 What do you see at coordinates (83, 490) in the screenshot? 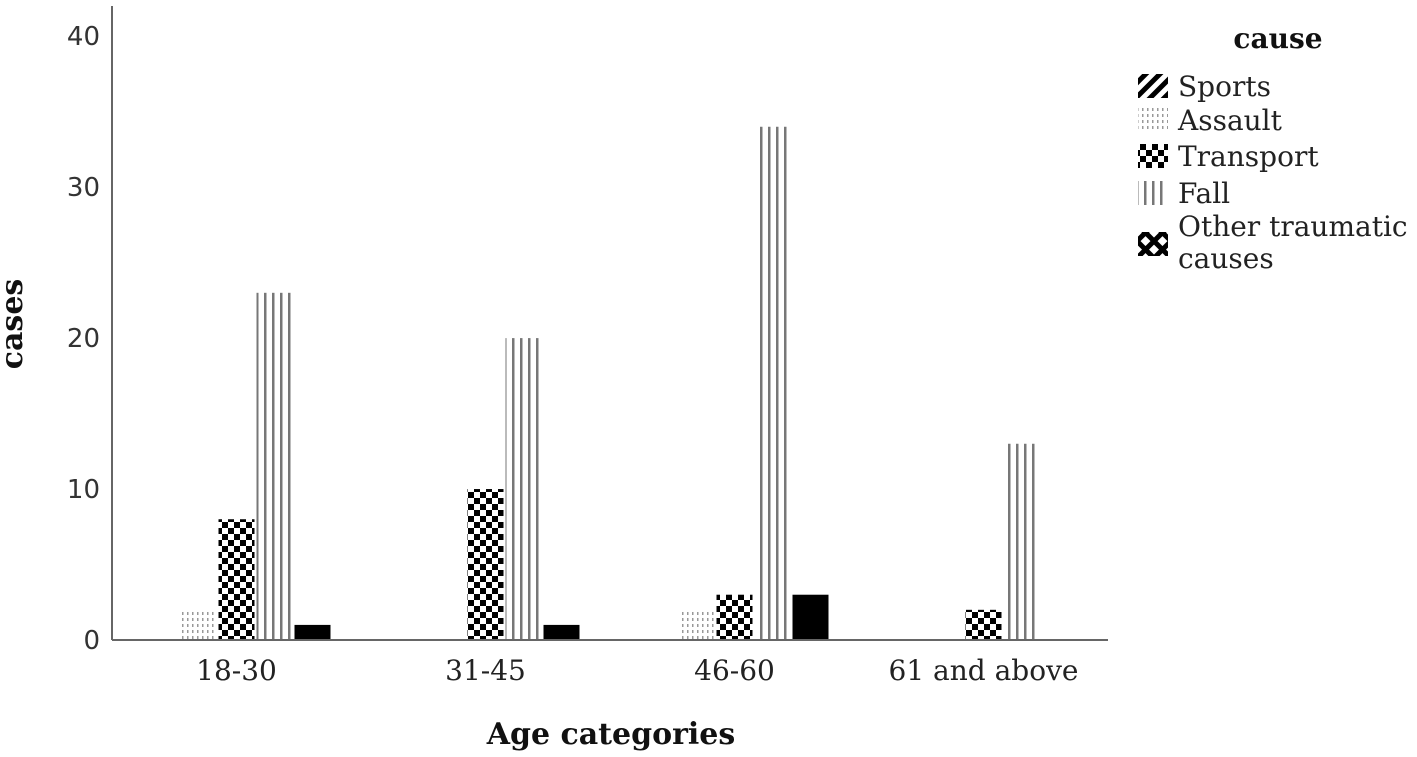
I see `y-tick-label: 10` at bounding box center [83, 490].